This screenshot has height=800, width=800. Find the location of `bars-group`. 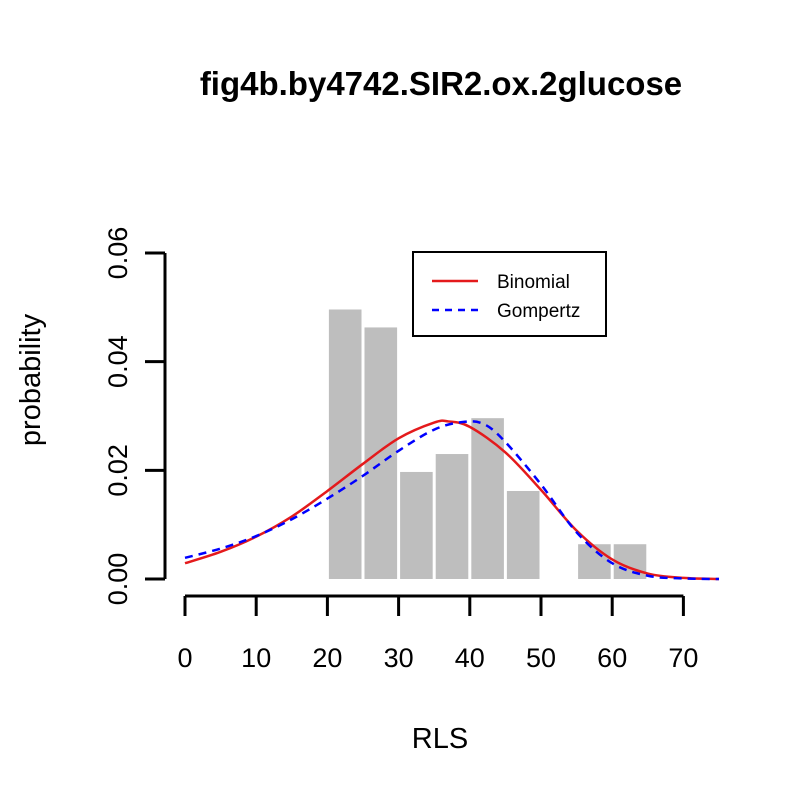

bars-group is located at coordinates (487, 444).